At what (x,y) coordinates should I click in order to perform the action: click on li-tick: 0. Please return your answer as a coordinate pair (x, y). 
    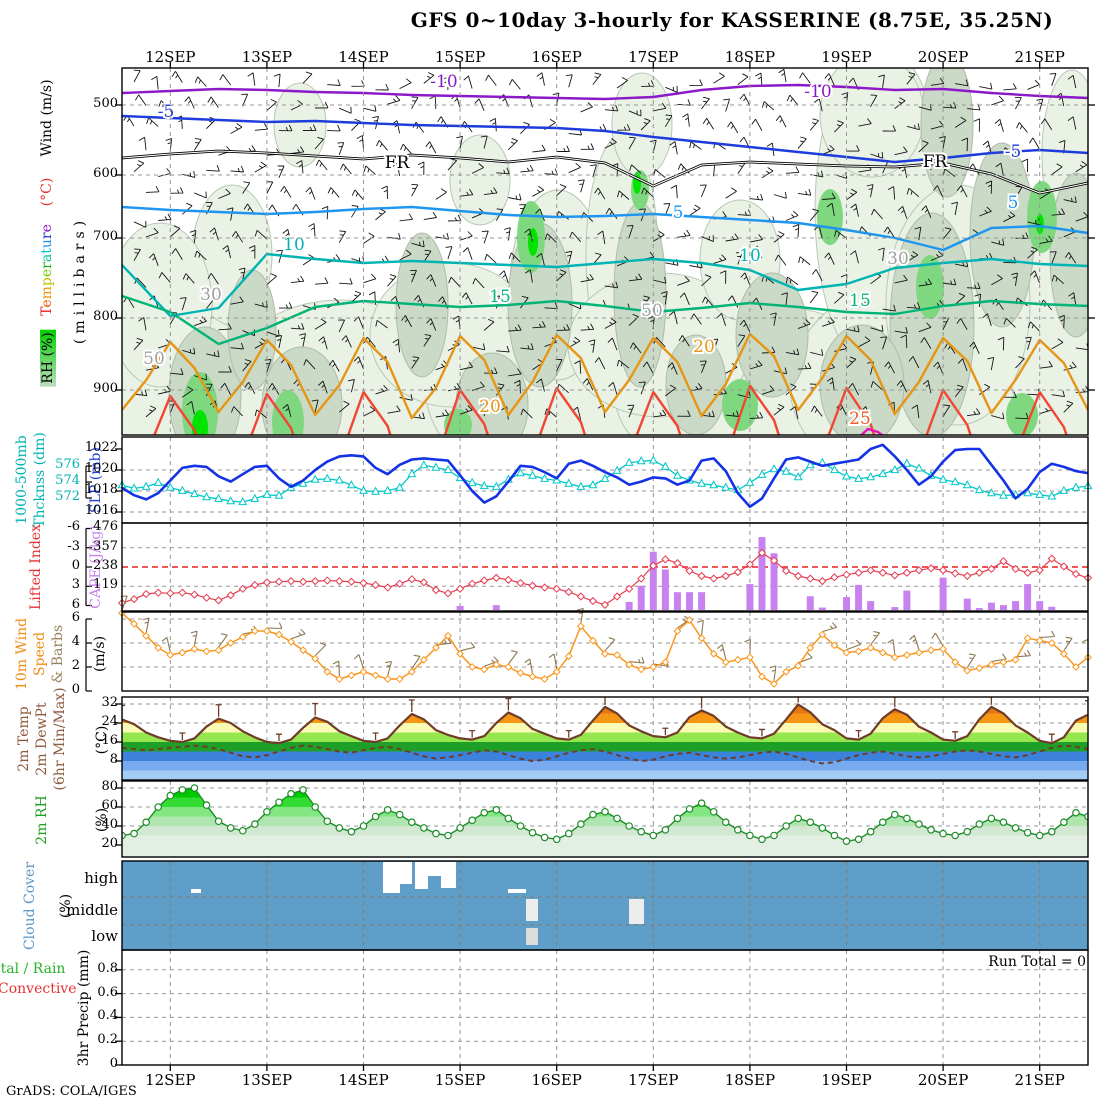
    Looking at the image, I should click on (75, 565).